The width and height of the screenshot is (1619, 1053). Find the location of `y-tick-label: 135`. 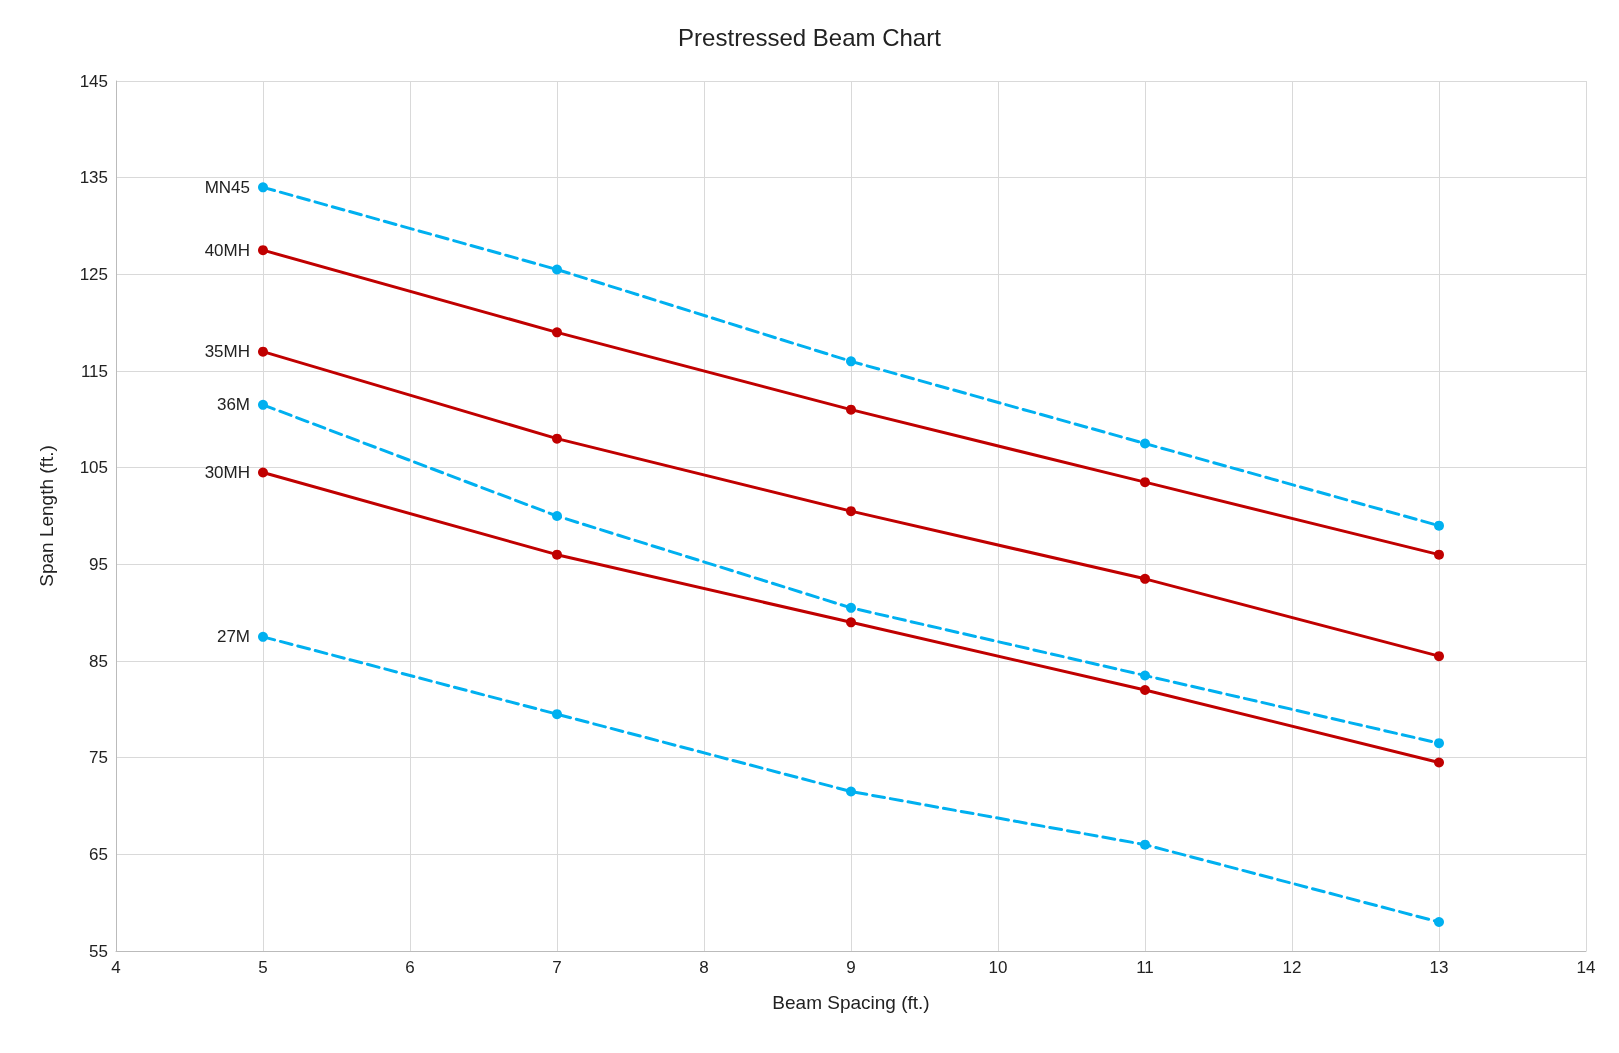

y-tick-label: 135 is located at coordinates (93, 178).